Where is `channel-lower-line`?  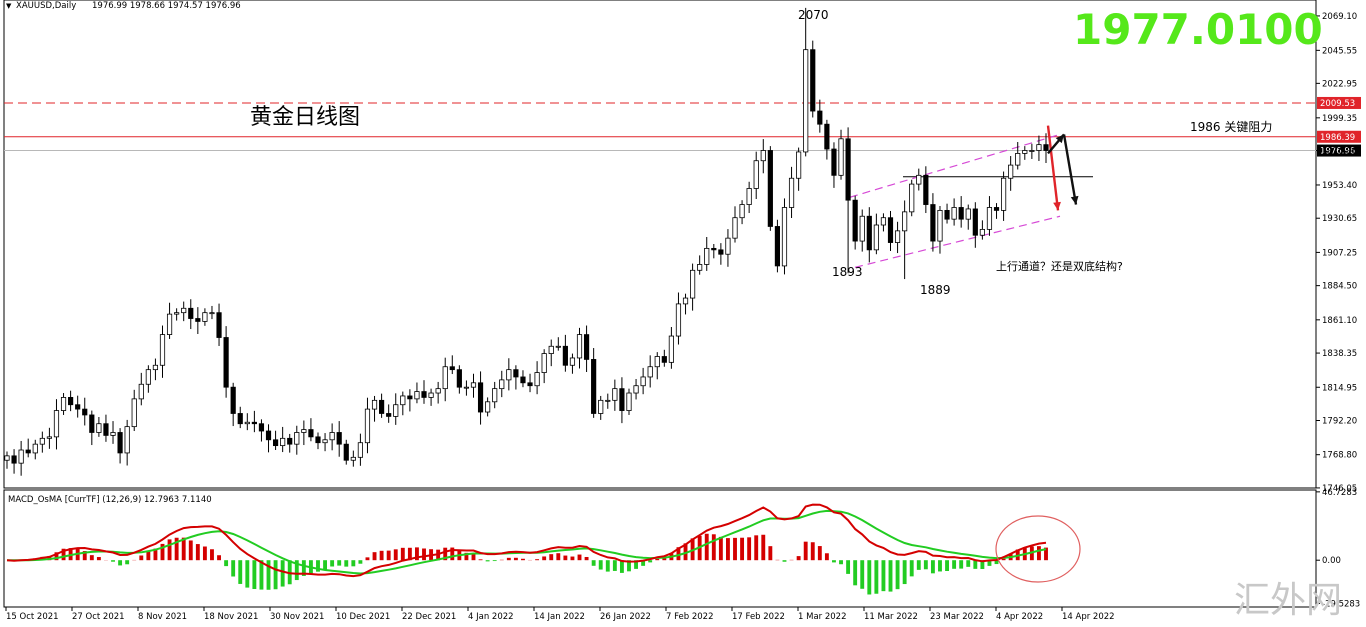 channel-lower-line is located at coordinates (957, 241).